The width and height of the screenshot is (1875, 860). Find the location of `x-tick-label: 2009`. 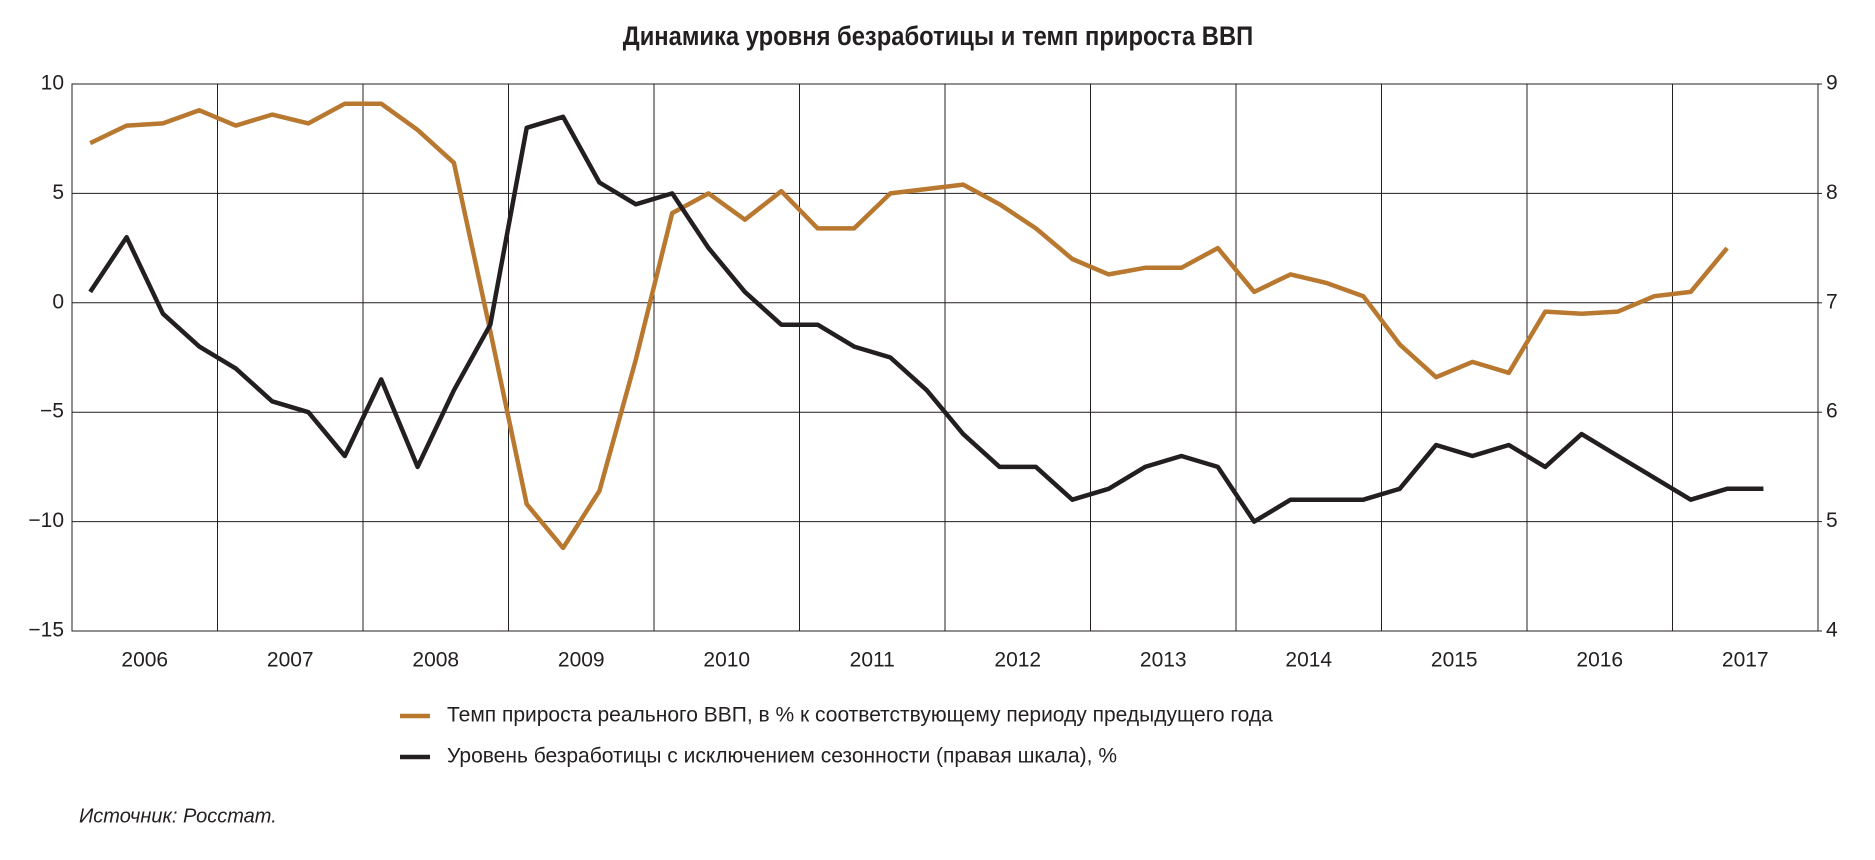

x-tick-label: 2009 is located at coordinates (581, 660).